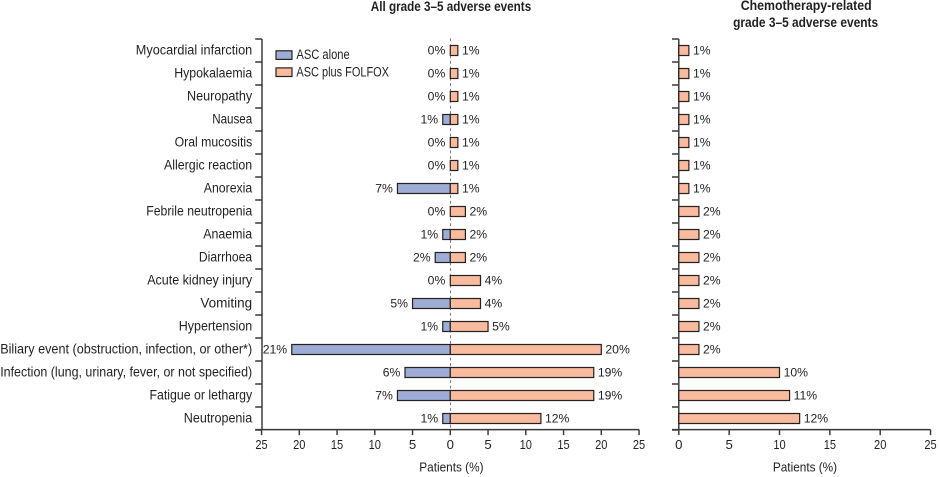  Describe the element at coordinates (796, 373) in the screenshot. I see `svg-text: 10%` at that location.